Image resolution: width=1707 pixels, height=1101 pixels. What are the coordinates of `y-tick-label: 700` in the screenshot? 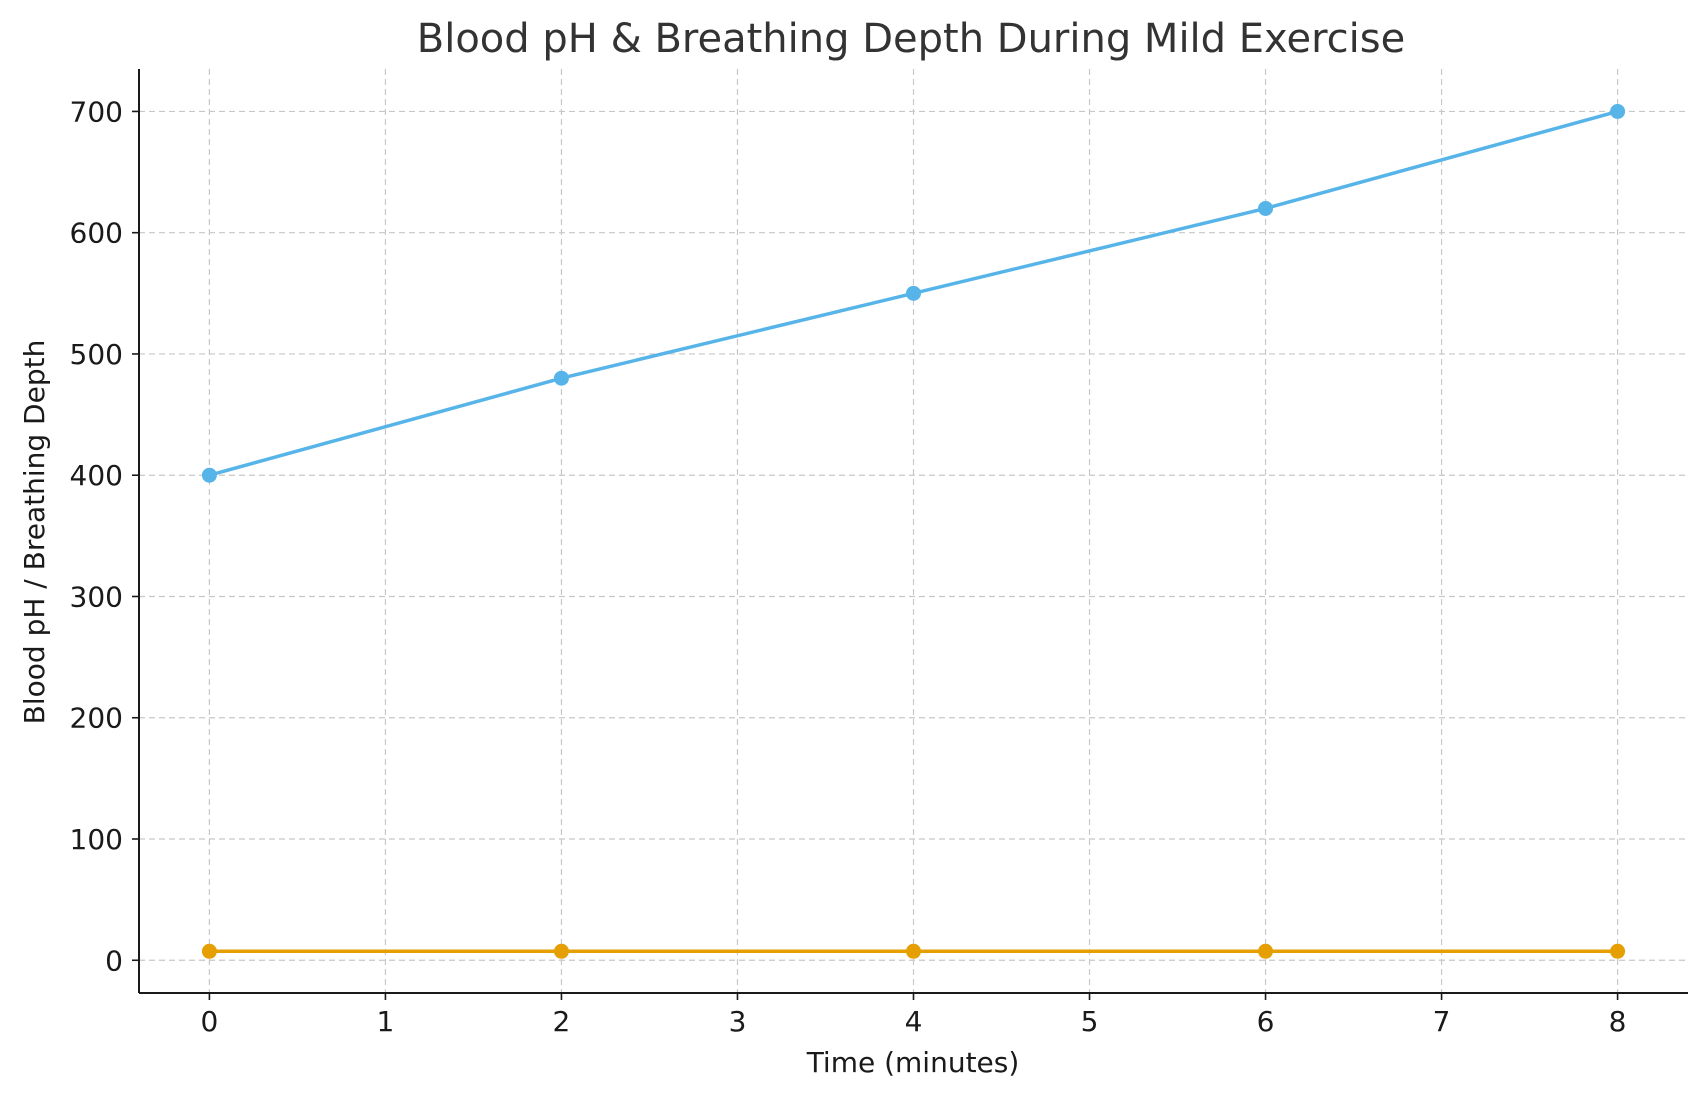 It's located at (96, 111).